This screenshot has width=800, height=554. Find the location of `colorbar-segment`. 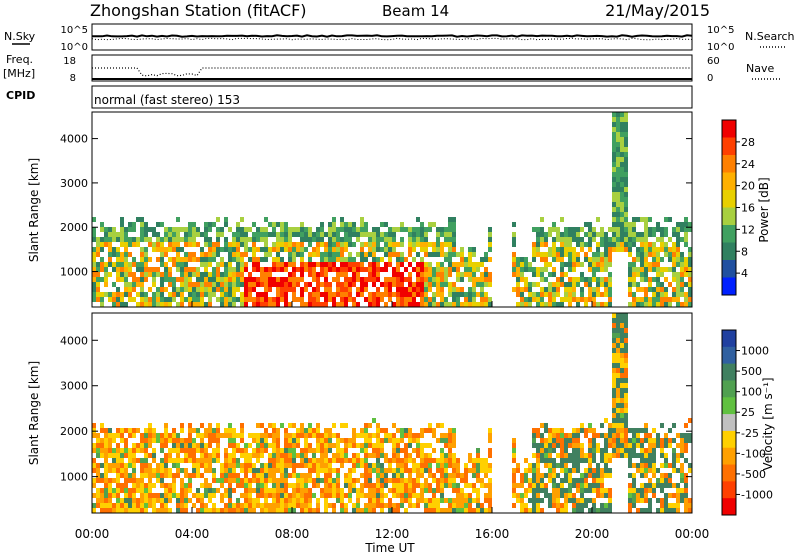

colorbar-segment is located at coordinates (729, 339).